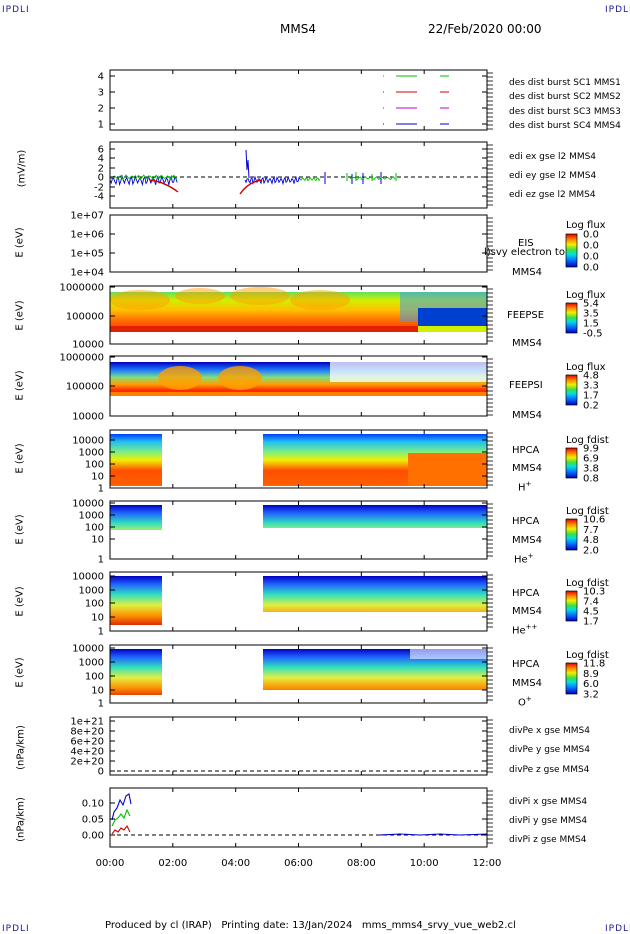  What do you see at coordinates (298, 29) in the screenshot?
I see `spacecraft-title: MMS4` at bounding box center [298, 29].